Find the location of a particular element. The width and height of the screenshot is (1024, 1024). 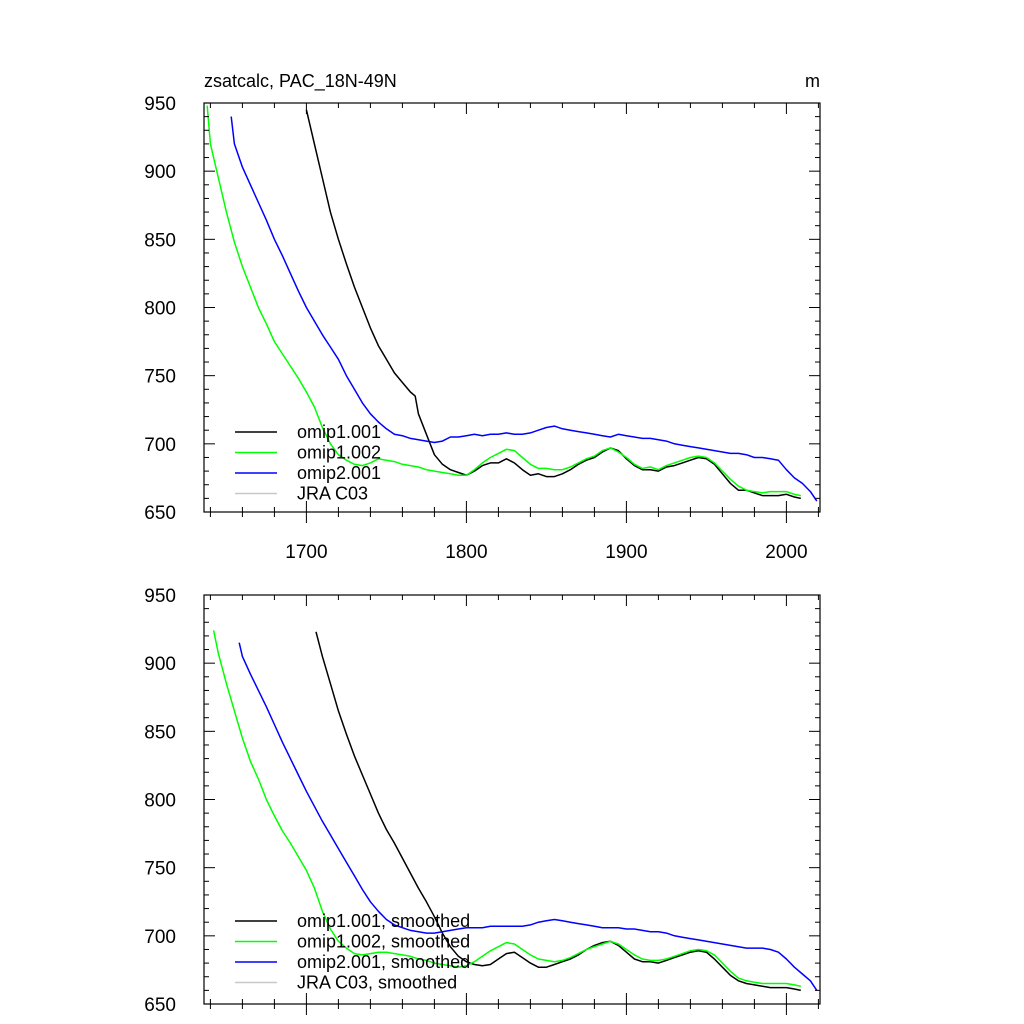

legend-label: omip1.001, smoothed is located at coordinates (383, 921).